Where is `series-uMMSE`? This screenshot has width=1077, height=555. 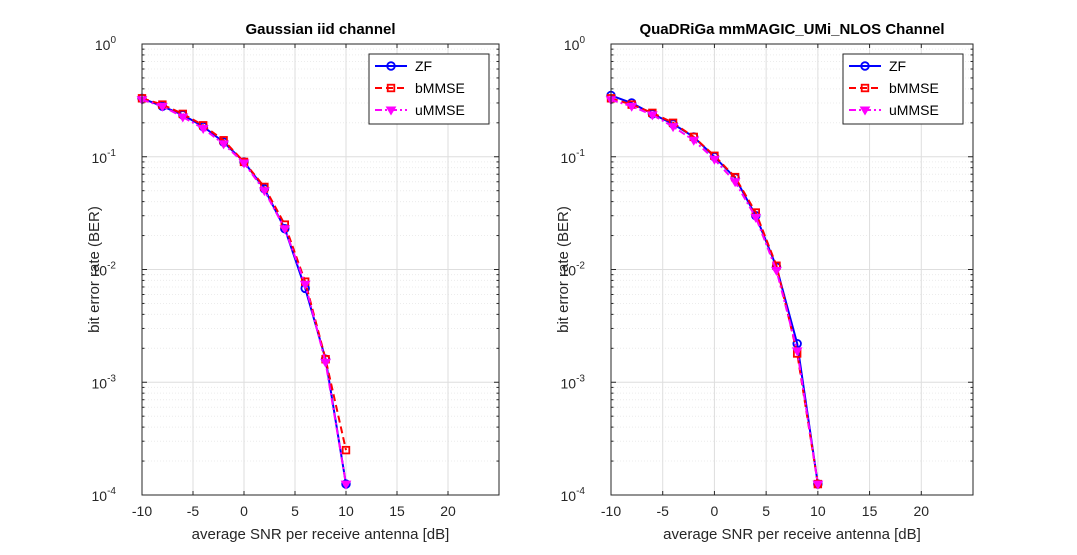
series-uMMSE is located at coordinates (244, 293).